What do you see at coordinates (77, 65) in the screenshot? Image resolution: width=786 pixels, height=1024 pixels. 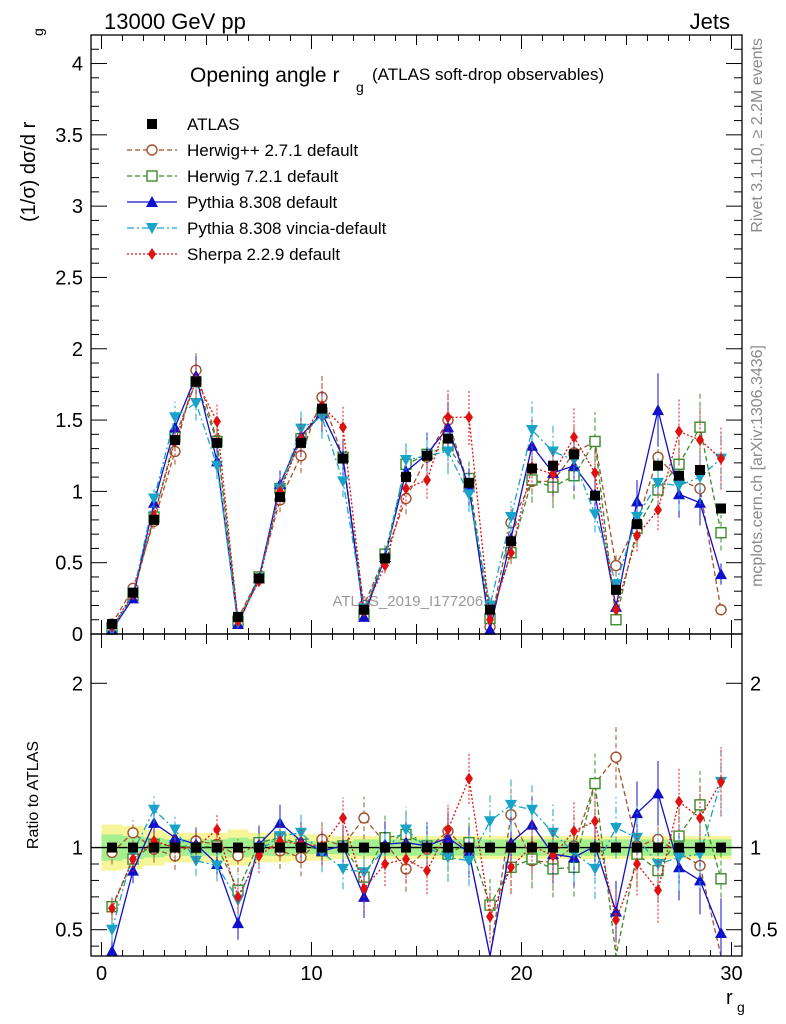 I see `y-tick-label: 4` at bounding box center [77, 65].